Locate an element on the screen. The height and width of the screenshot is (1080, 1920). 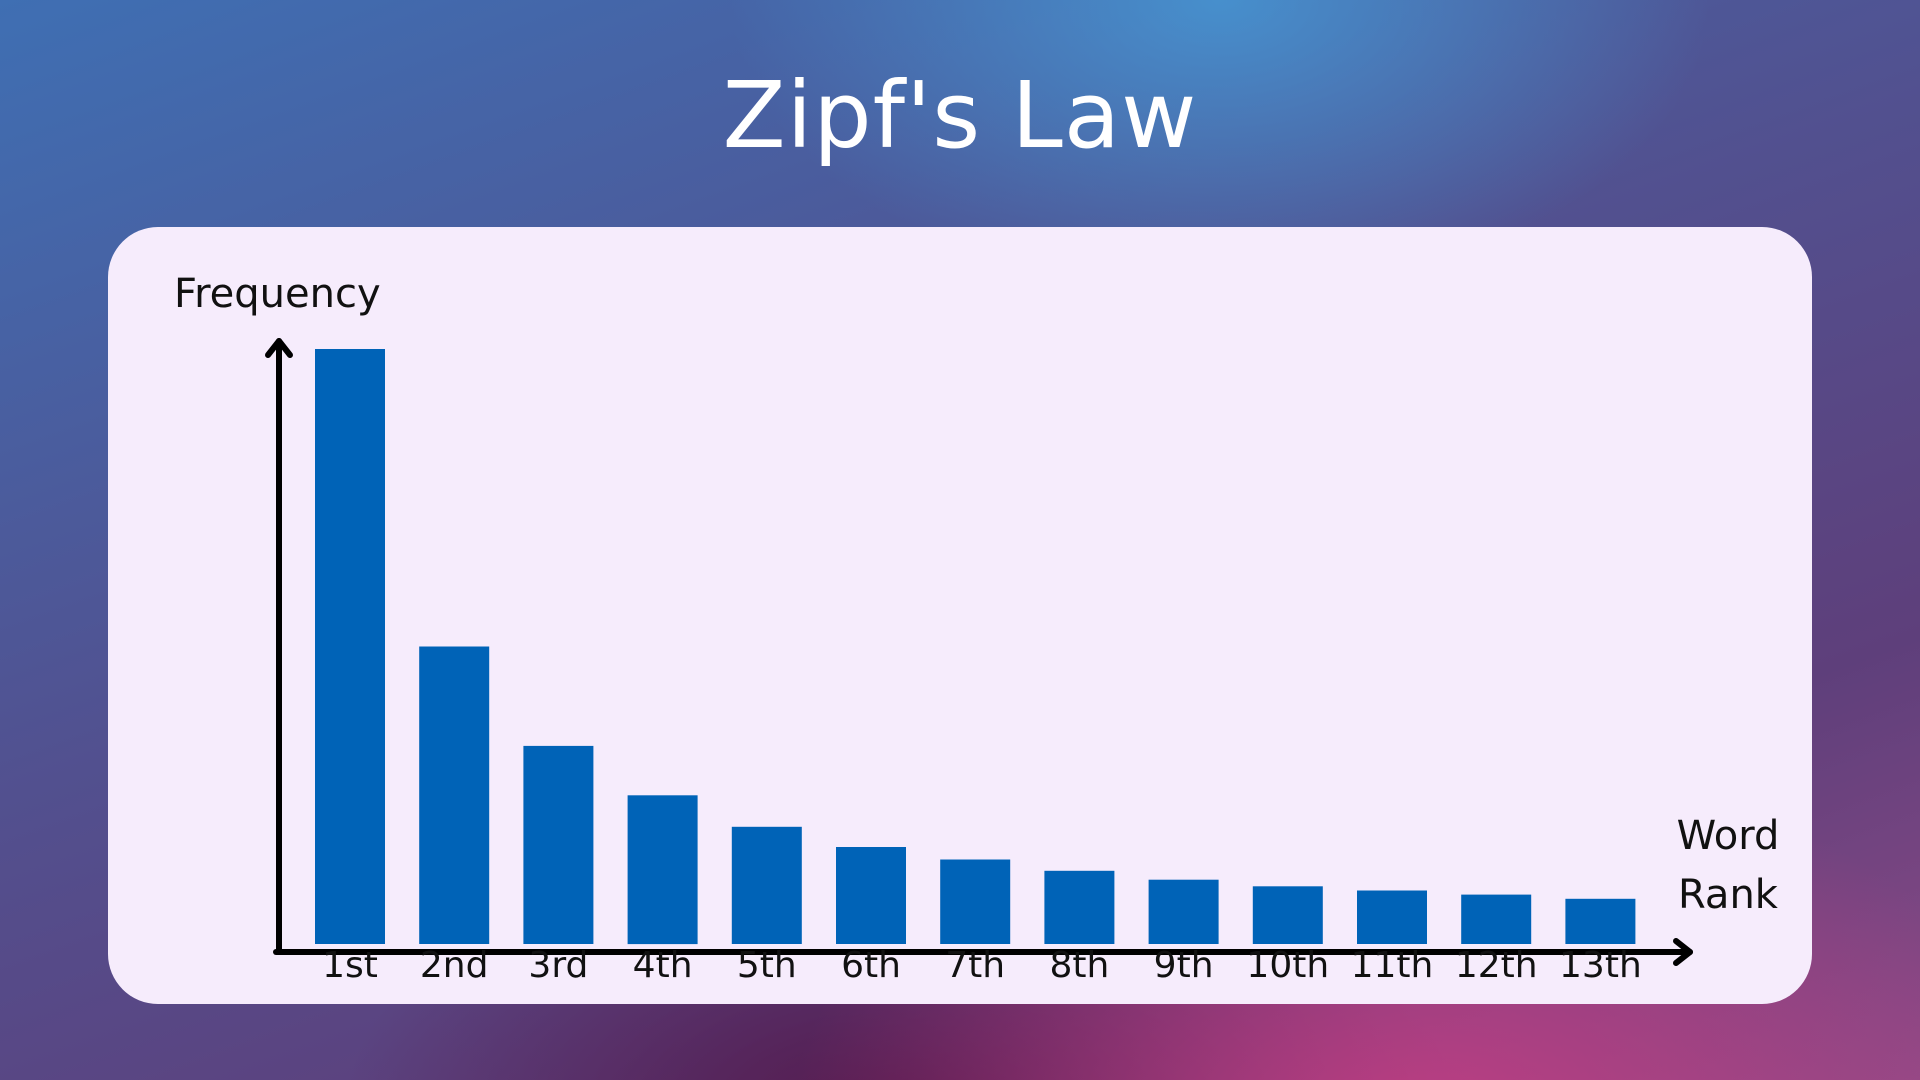
bar-13th is located at coordinates (1600, 921).